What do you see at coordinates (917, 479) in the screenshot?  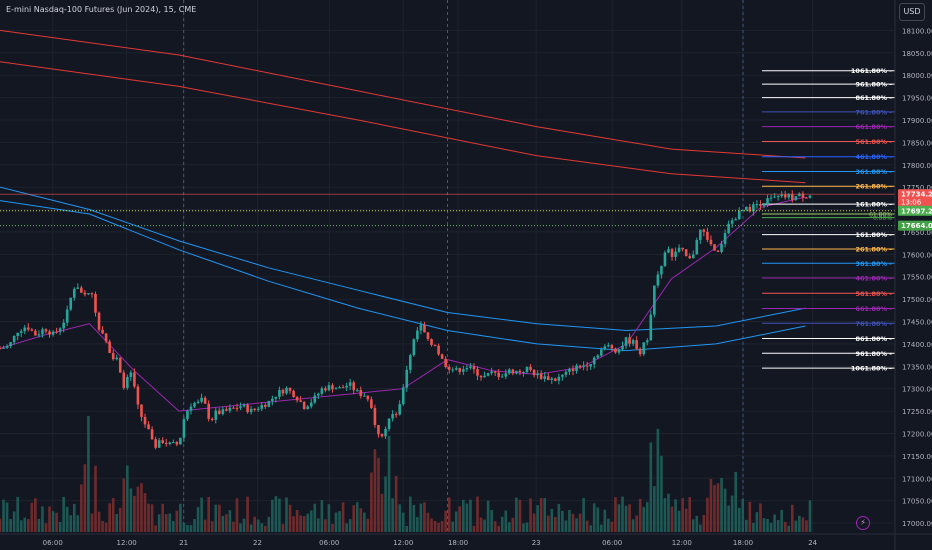 I see `y-tick-label: 17100.00` at bounding box center [917, 479].